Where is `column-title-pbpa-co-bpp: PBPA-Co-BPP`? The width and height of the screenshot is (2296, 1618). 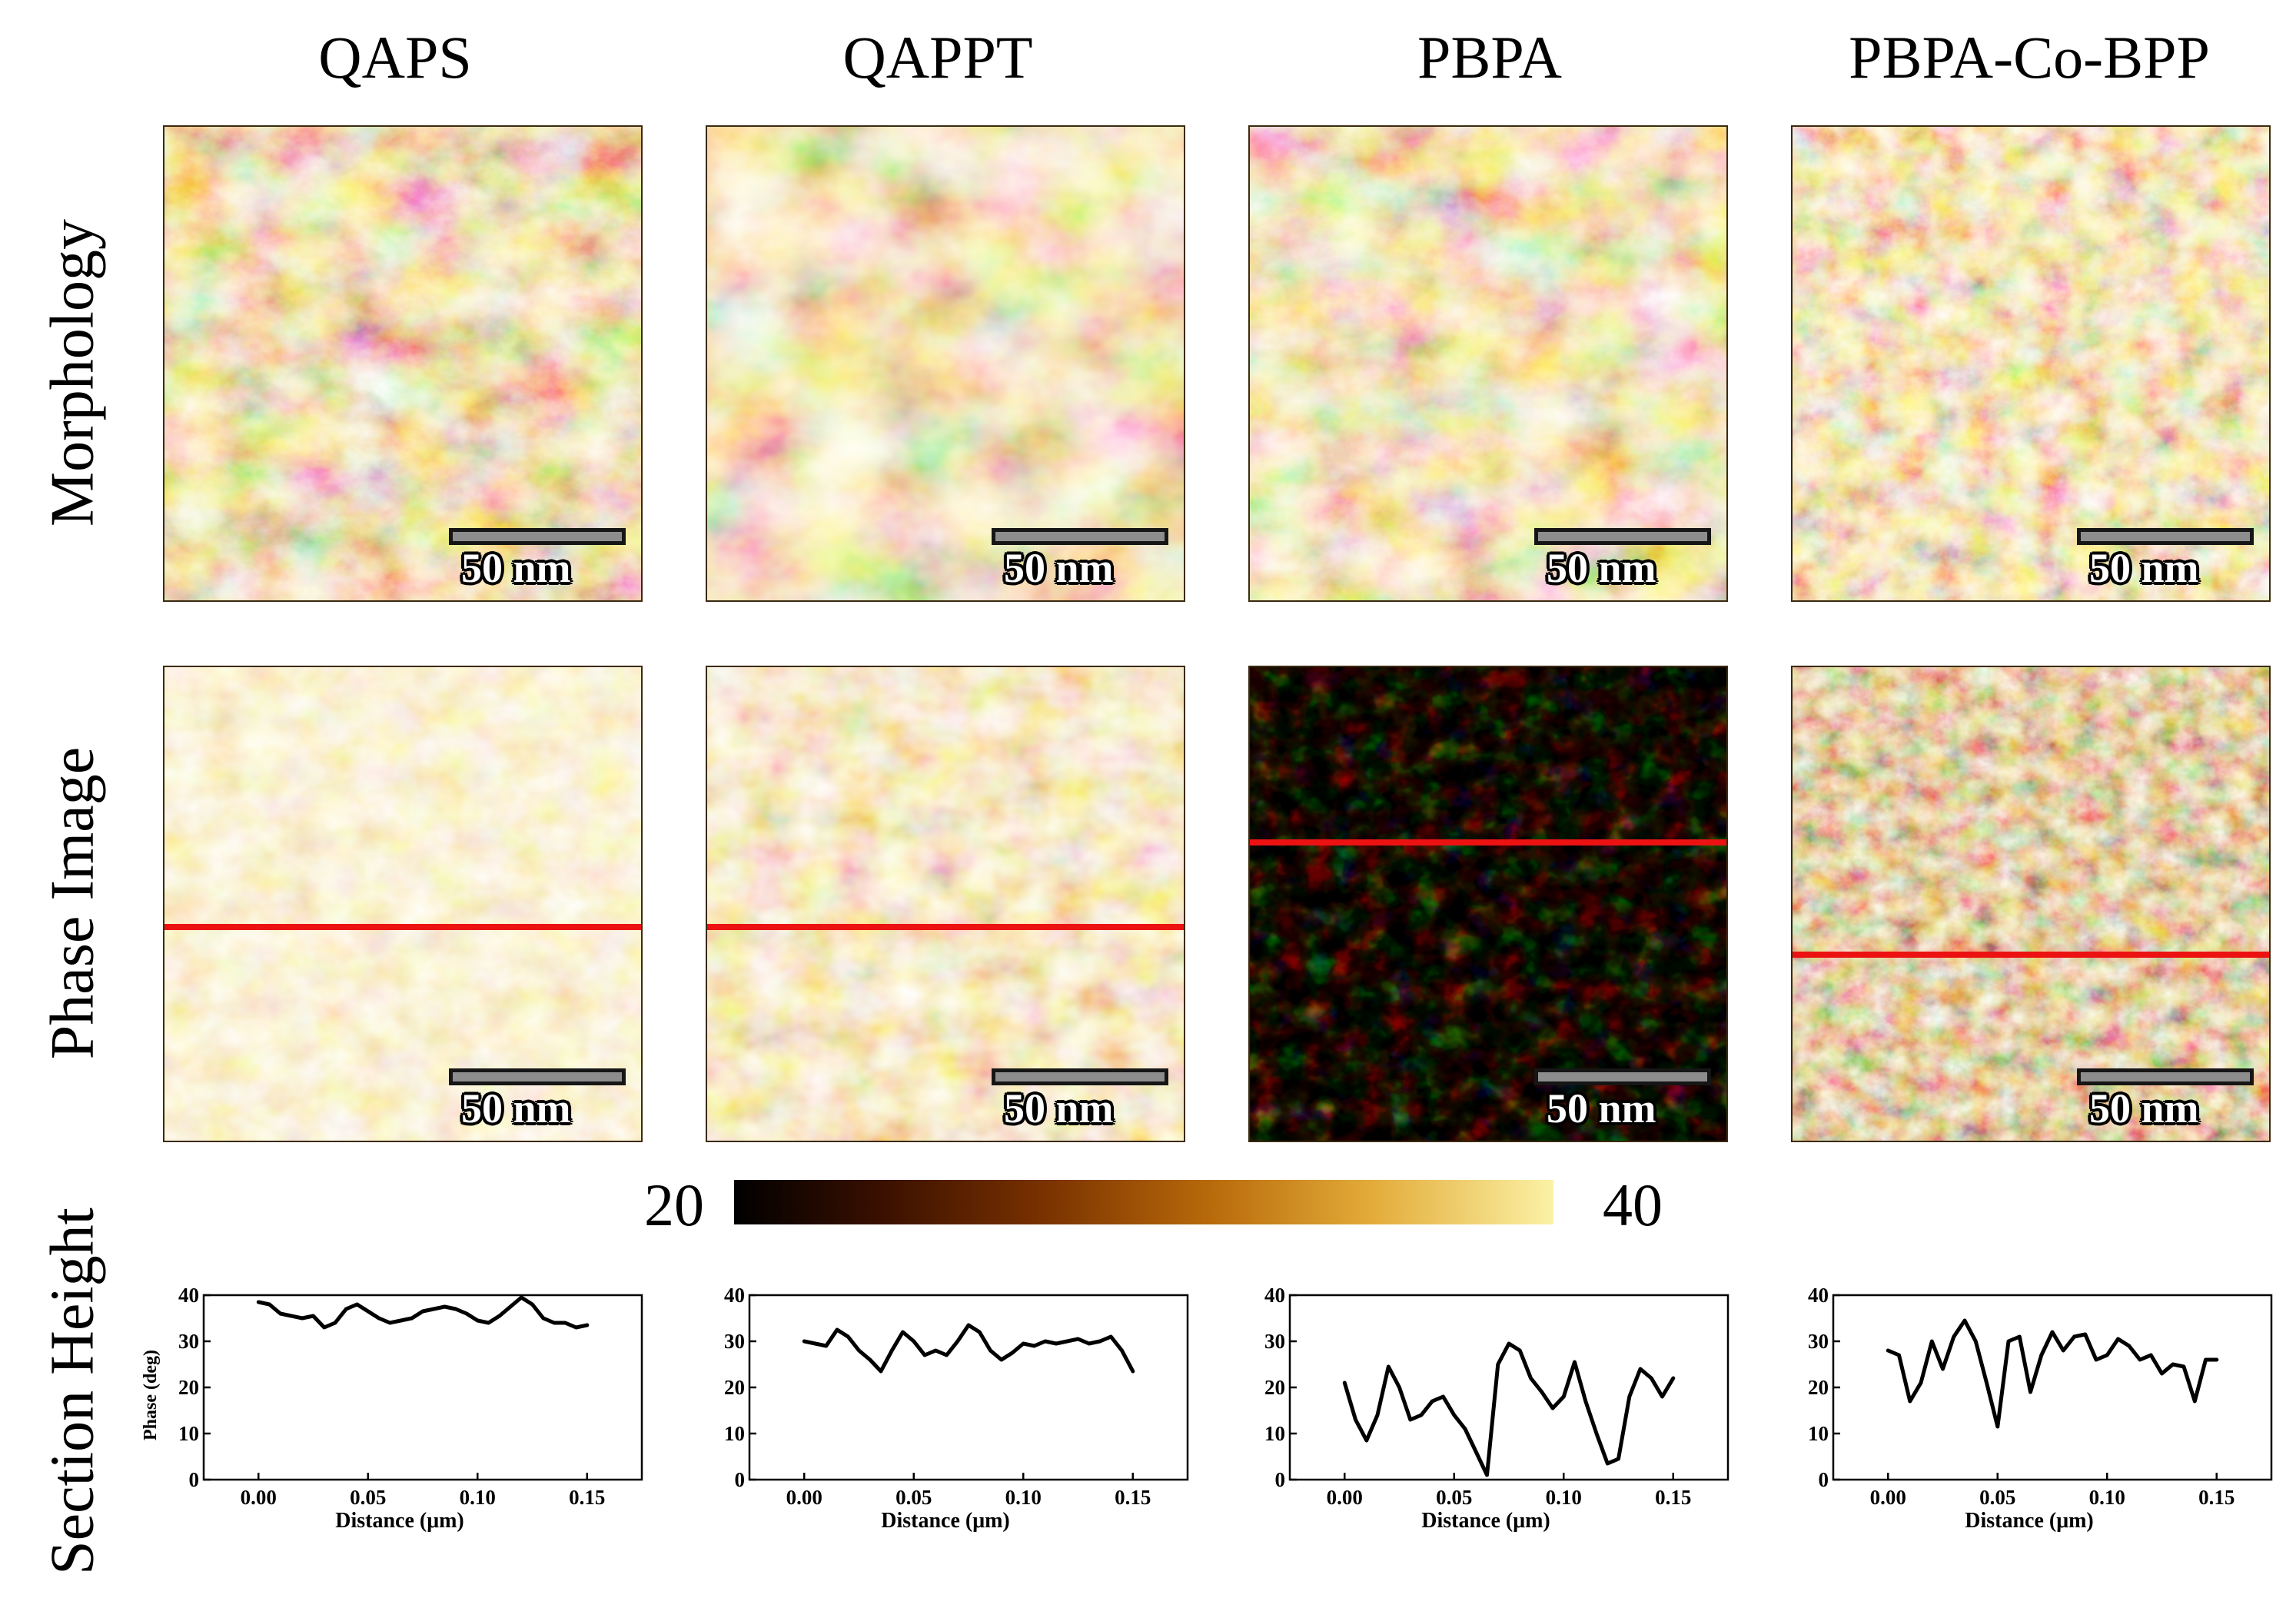 column-title-pbpa-co-bpp: PBPA-Co-BPP is located at coordinates (2029, 58).